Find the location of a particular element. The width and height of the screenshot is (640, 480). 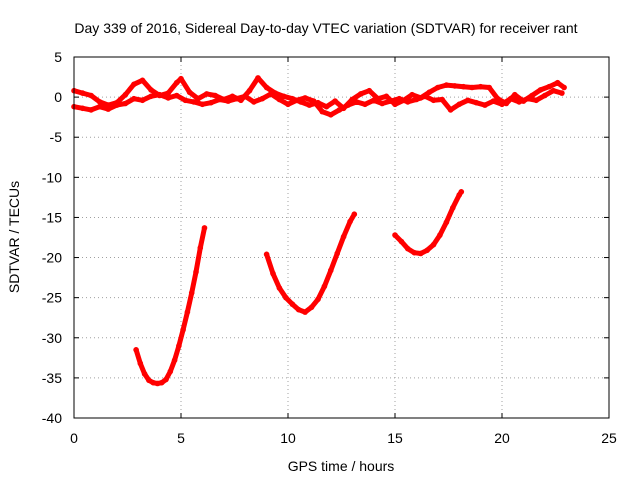

y-tick-label: -20 is located at coordinates (52, 258).